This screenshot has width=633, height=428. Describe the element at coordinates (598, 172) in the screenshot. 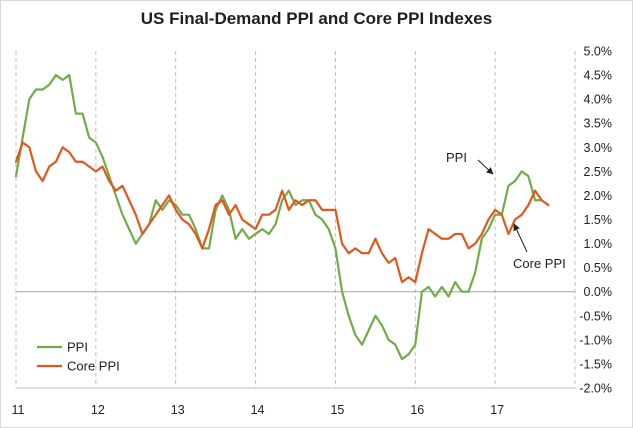

I see `y-tick-label: 2.5%` at that location.